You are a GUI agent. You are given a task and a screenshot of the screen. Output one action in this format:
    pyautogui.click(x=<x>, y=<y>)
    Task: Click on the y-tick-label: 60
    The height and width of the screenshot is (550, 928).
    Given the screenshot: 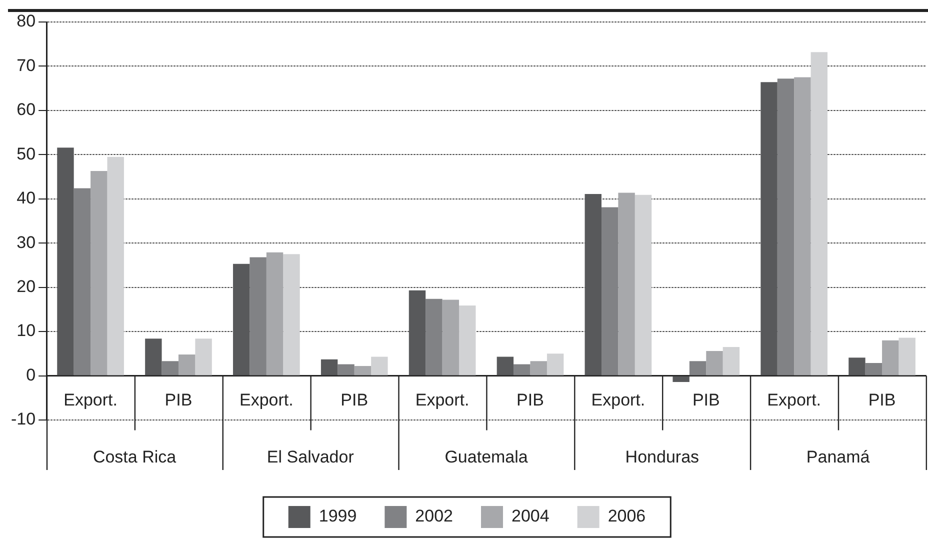 What is the action you would take?
    pyautogui.click(x=26, y=110)
    